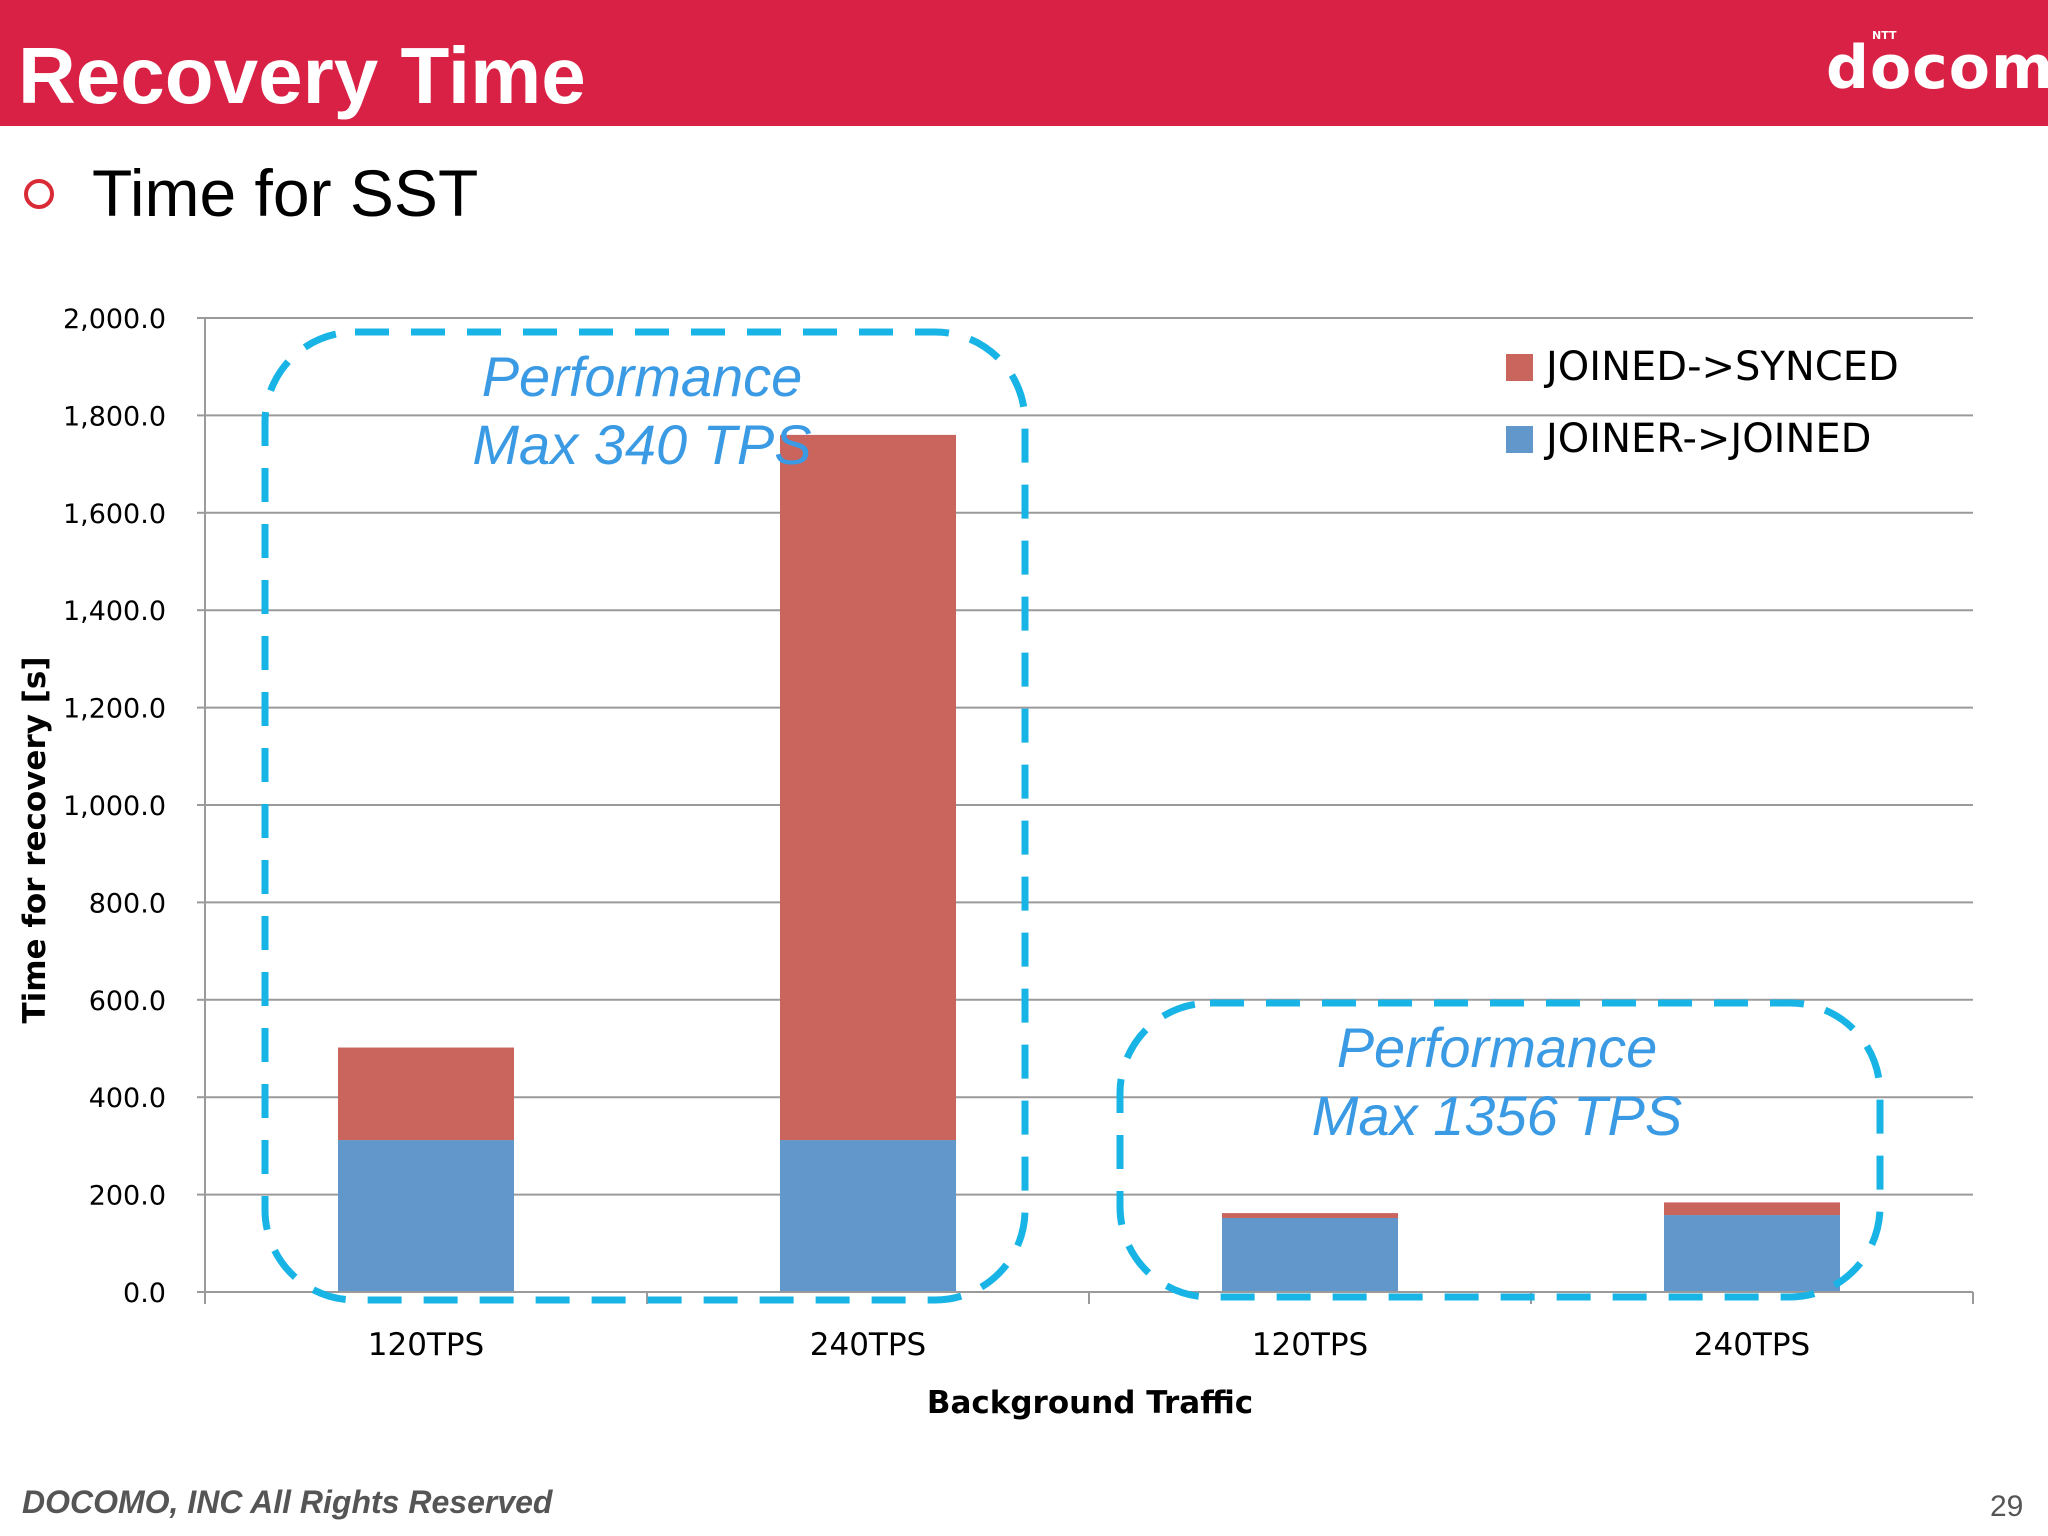 This screenshot has width=2048, height=1536. I want to click on annotation-line2: Max 1356 TPS, so click(1497, 1115).